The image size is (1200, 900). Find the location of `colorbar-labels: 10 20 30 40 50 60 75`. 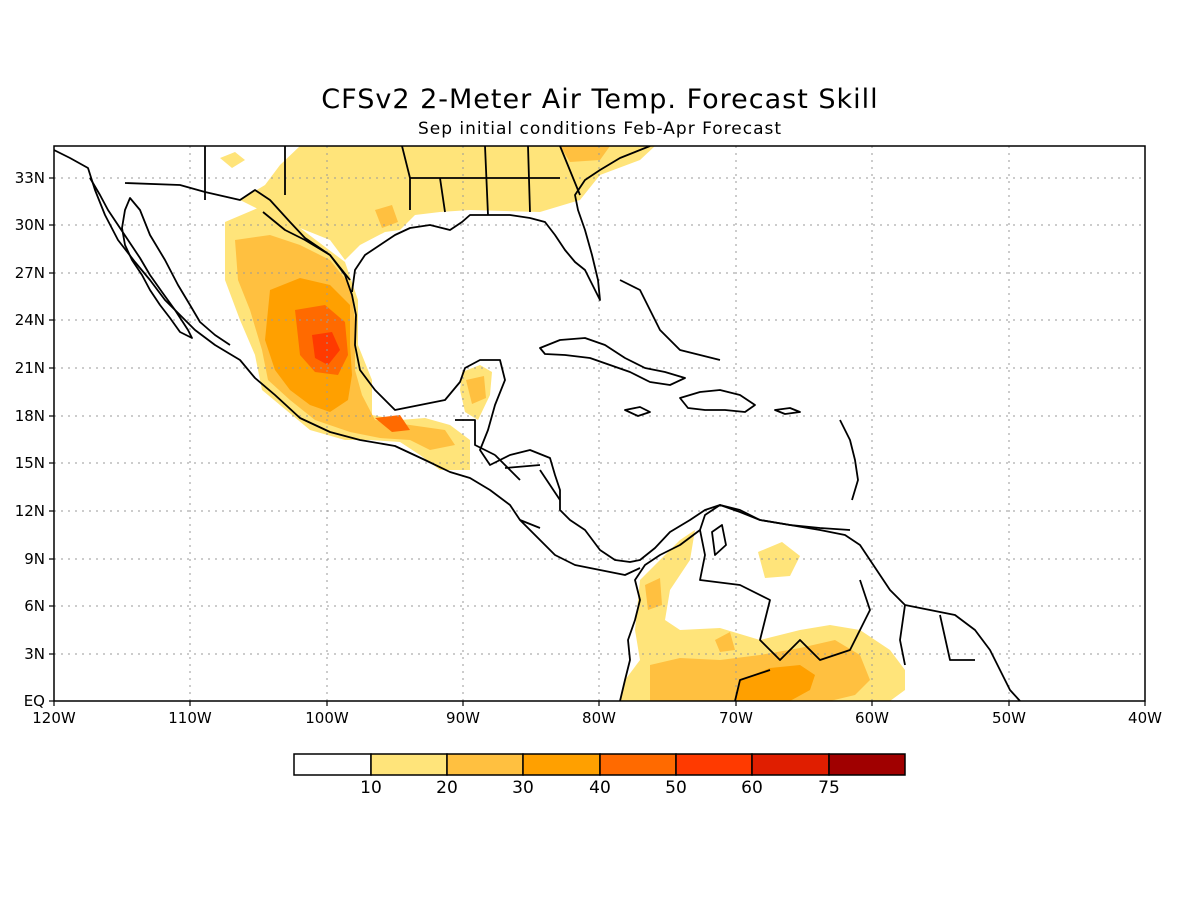

colorbar-labels: 10 20 30 40 50 60 75 is located at coordinates (600, 788).